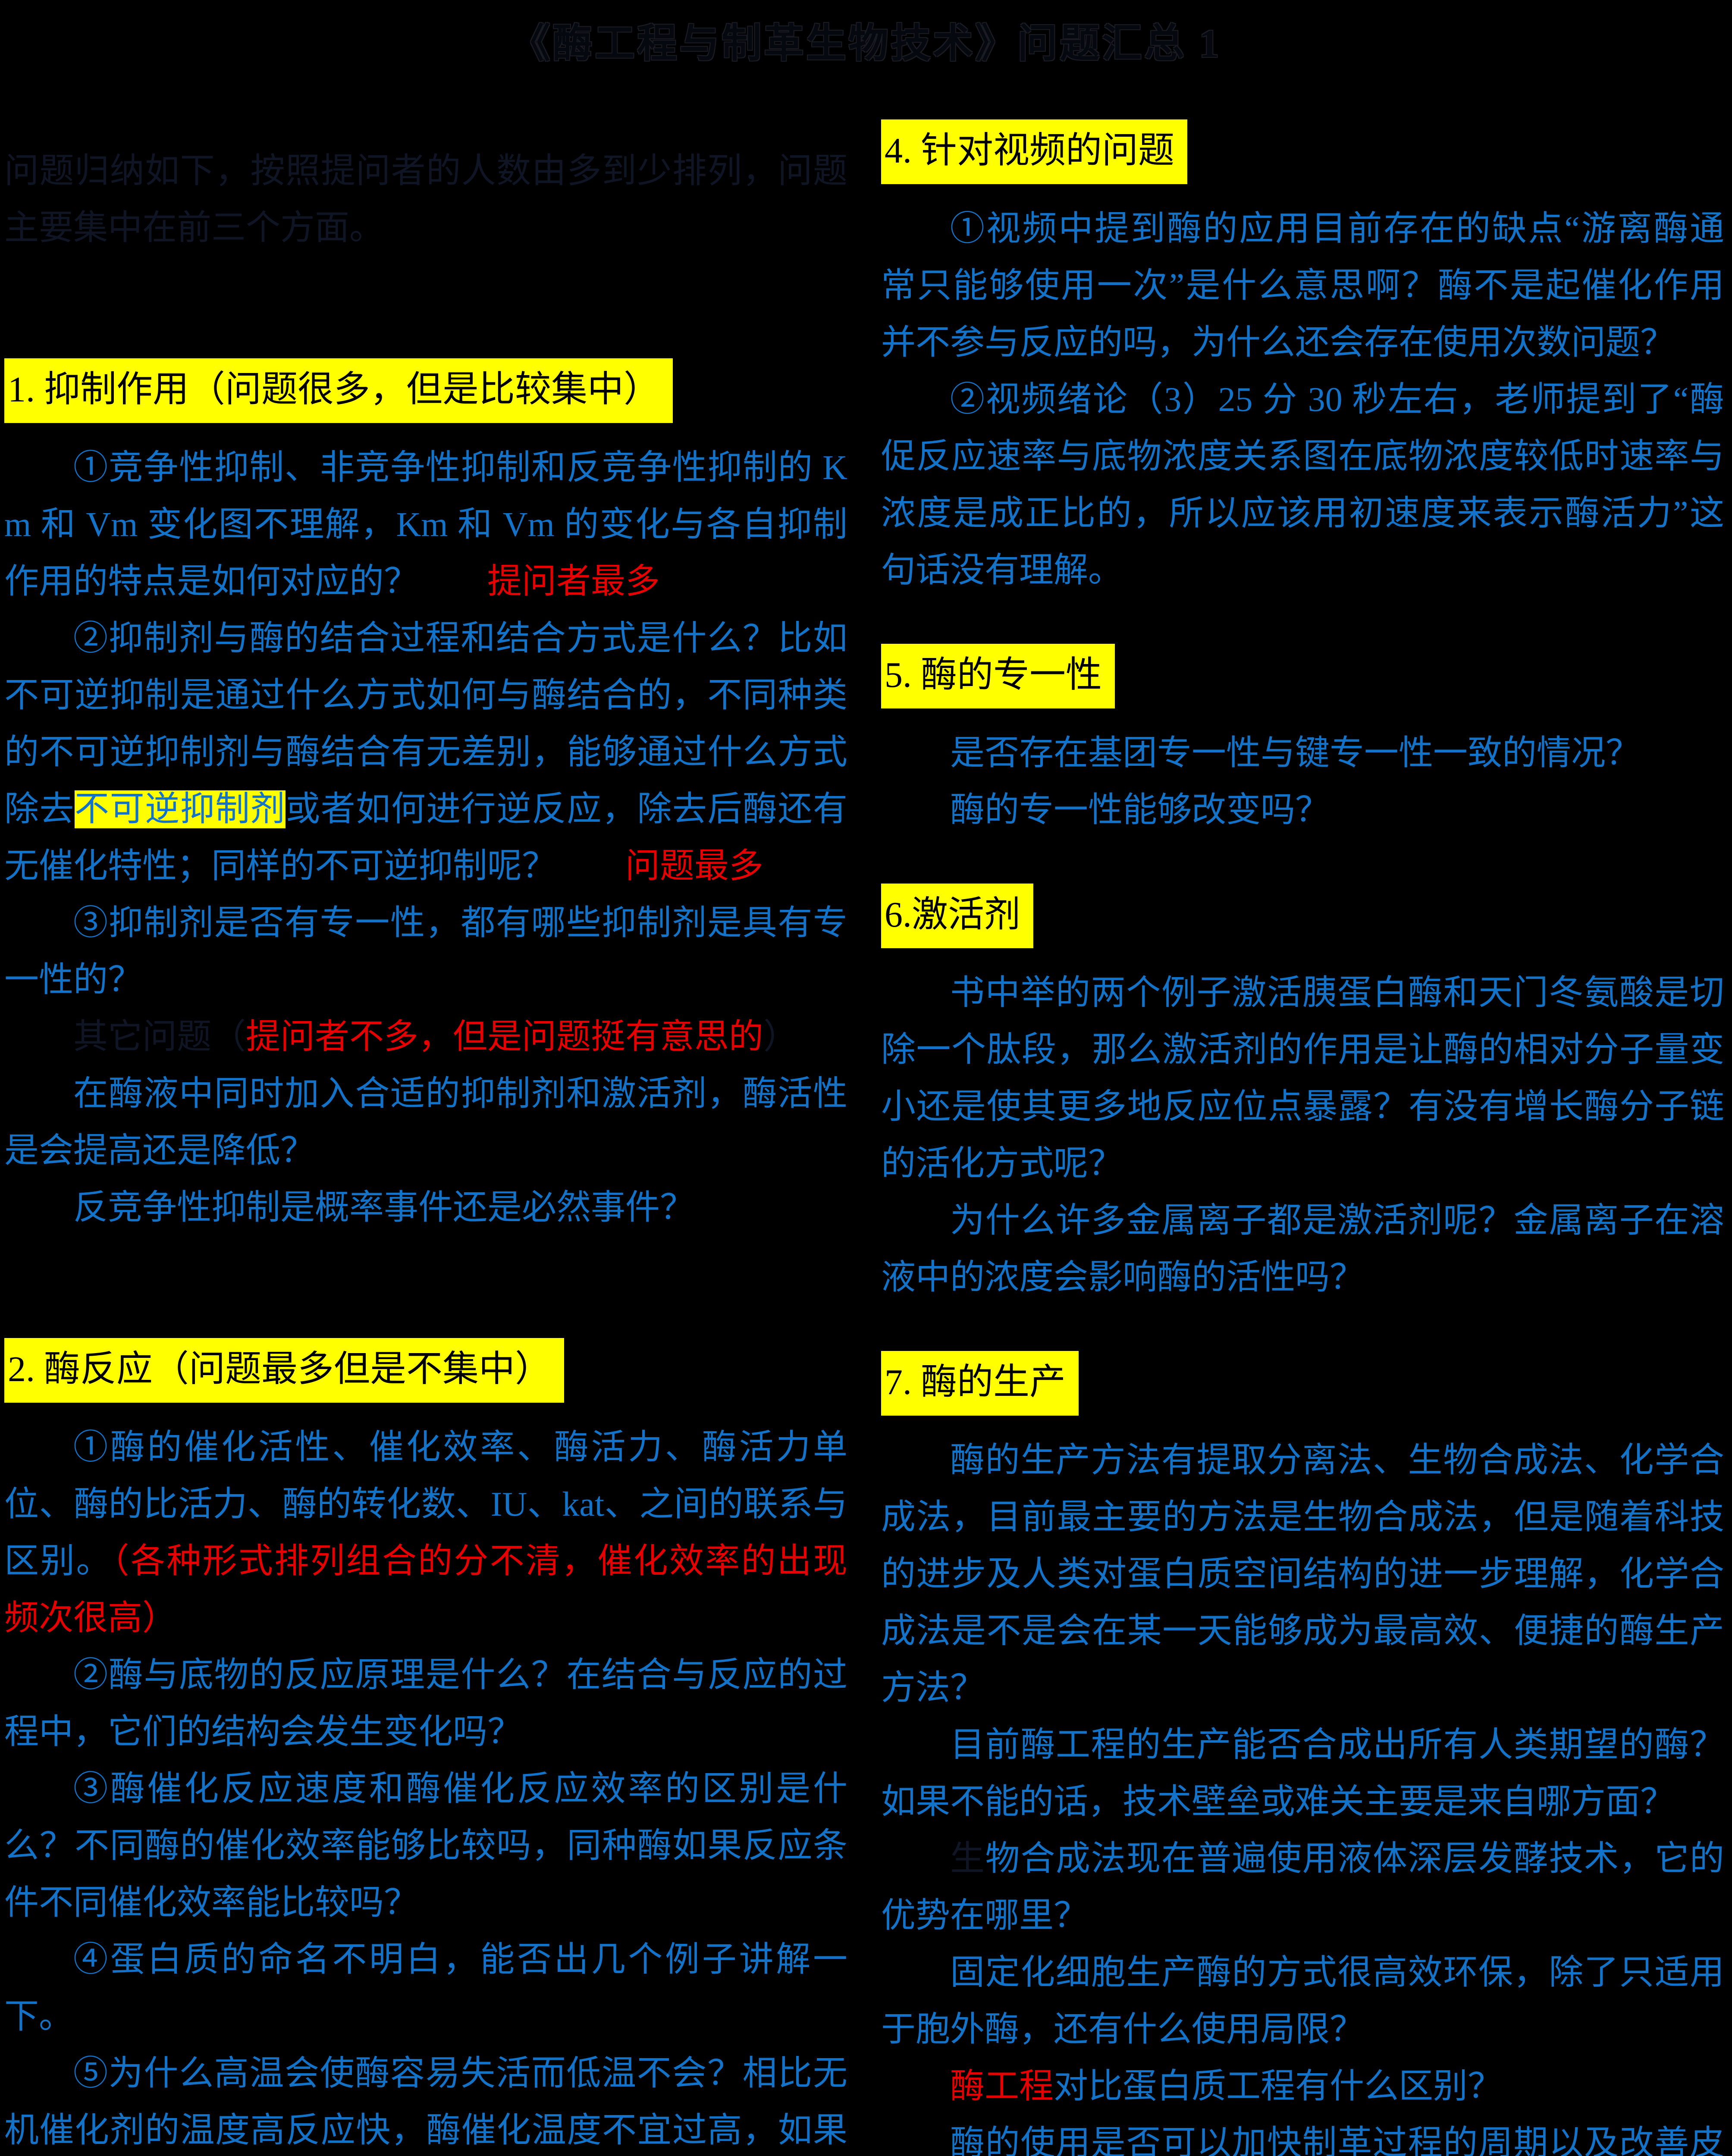  Describe the element at coordinates (660, 866) in the screenshot. I see `text-segment-red: 问题最多` at that location.